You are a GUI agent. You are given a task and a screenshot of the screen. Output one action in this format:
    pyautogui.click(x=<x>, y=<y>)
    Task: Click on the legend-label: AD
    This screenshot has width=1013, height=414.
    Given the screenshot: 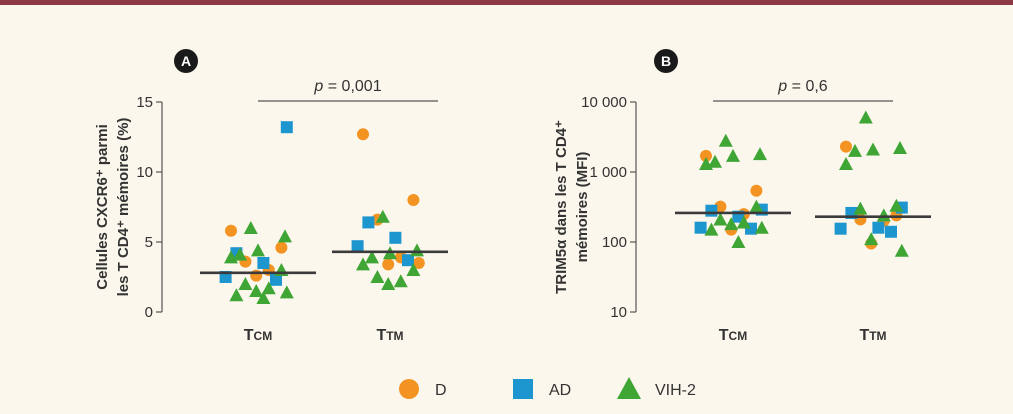 What is the action you would take?
    pyautogui.click(x=560, y=390)
    